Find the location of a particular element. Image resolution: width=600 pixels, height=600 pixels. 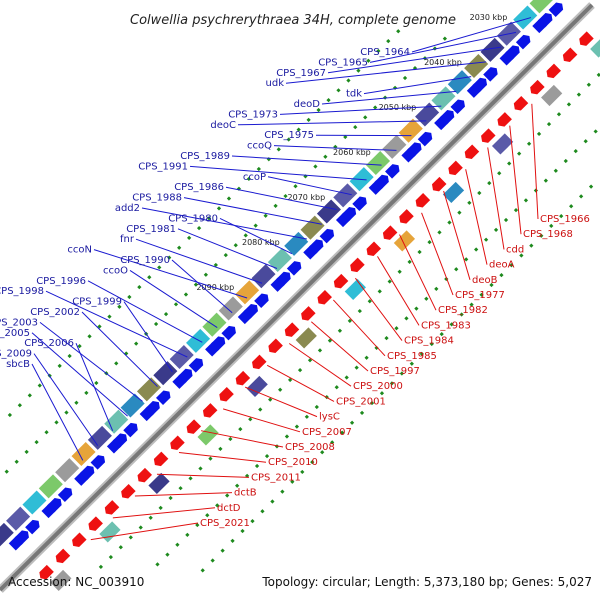

forward-gene-label: deoD is located at coordinates (307, 104).